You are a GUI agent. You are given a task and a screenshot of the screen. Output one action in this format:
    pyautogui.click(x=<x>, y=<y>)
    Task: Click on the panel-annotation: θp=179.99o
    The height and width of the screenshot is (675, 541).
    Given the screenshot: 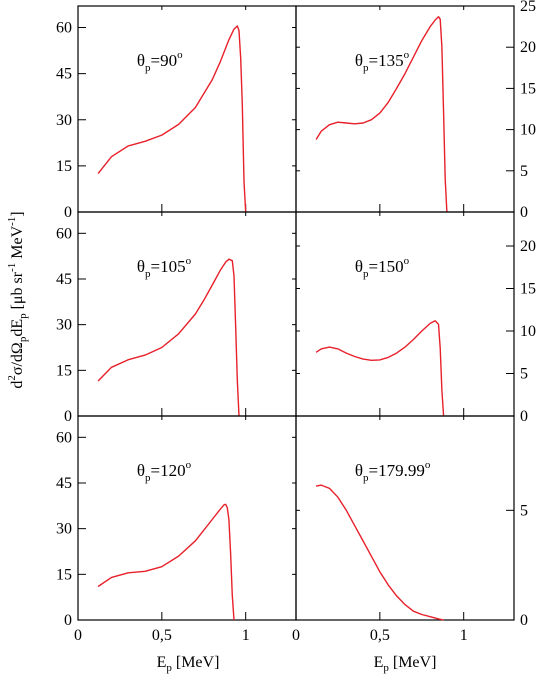 What is the action you would take?
    pyautogui.click(x=393, y=471)
    